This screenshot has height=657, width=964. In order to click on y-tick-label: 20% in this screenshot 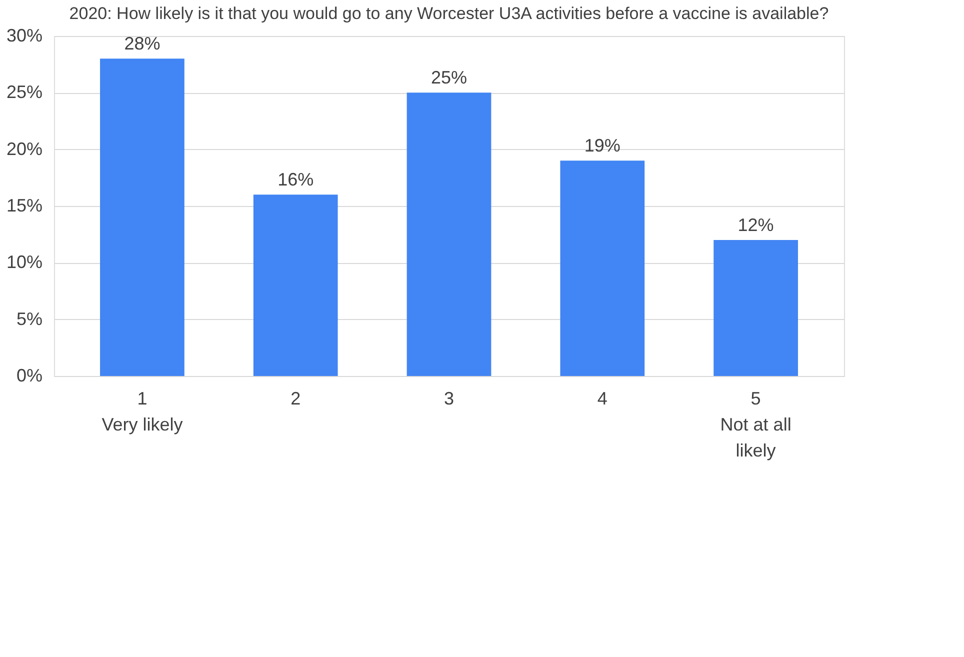, I will do `click(24, 148)`.